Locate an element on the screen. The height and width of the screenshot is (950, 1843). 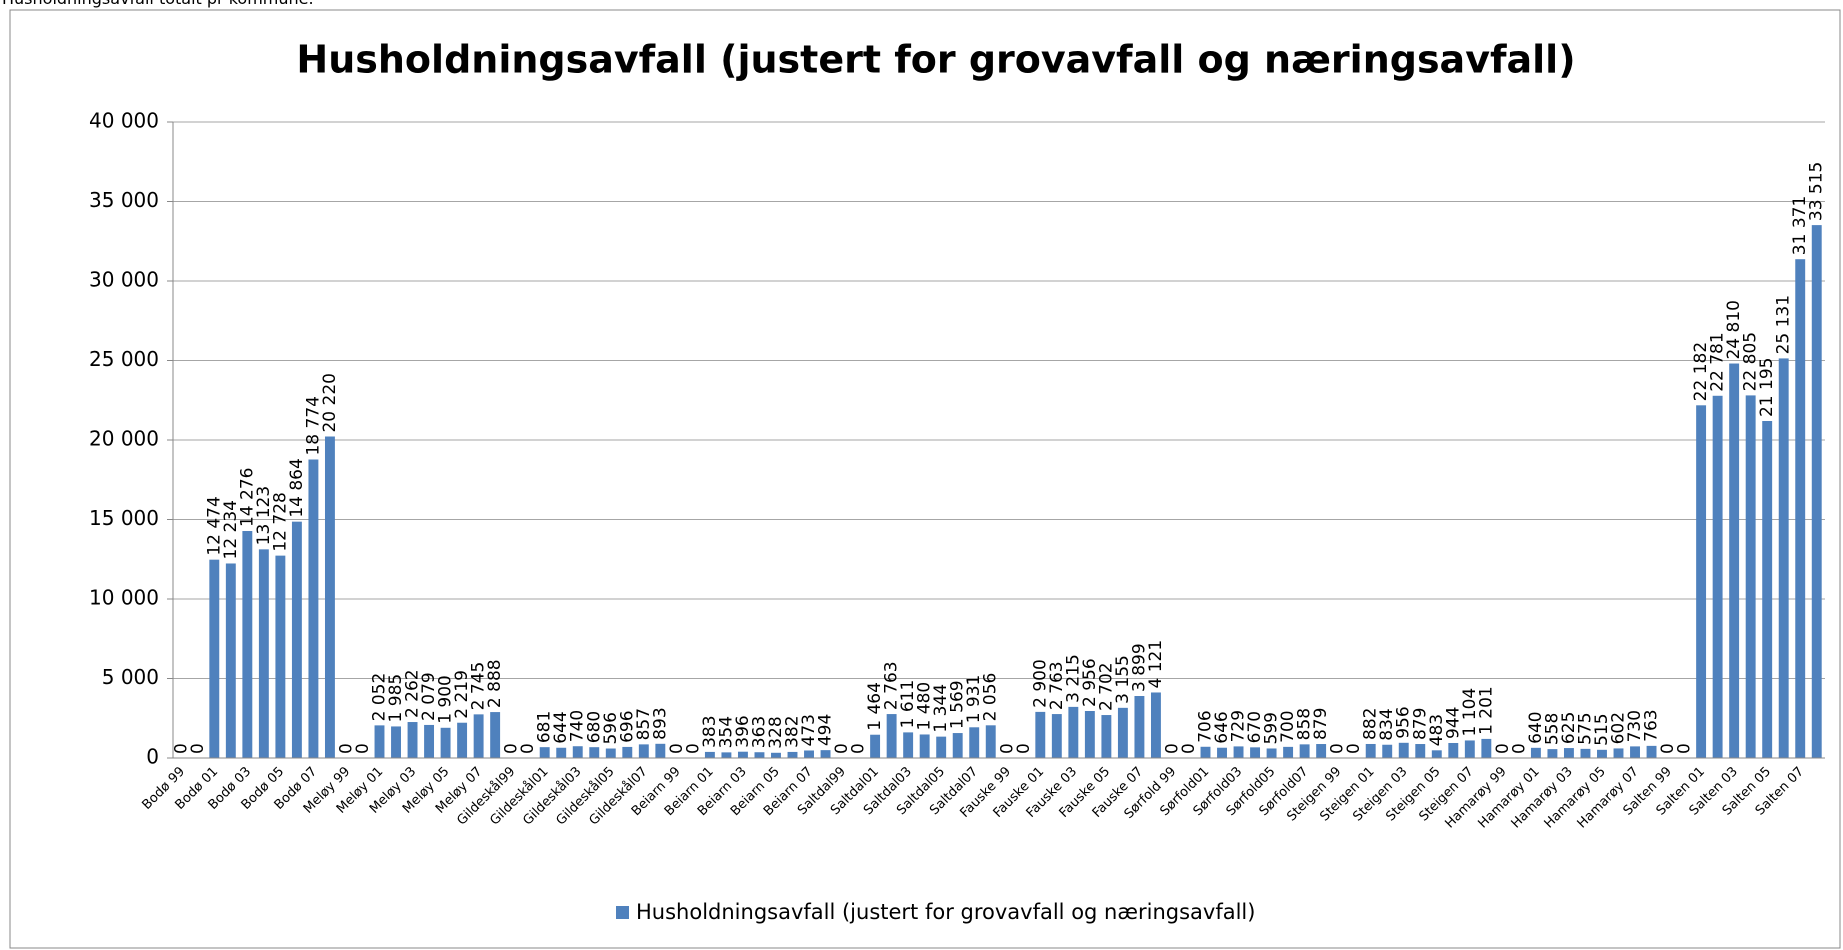
value-label: 12 474 is located at coordinates (214, 525).